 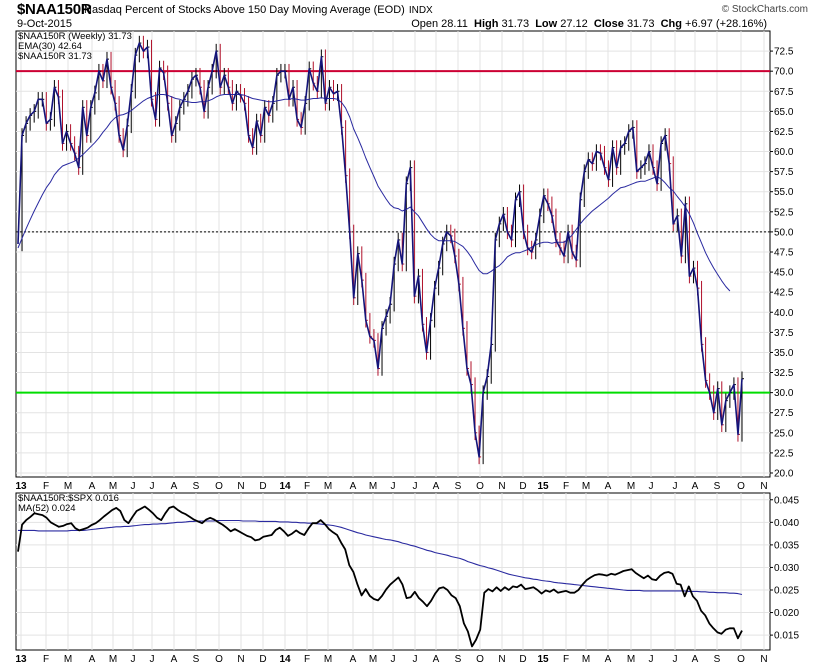 I want to click on ratio-legend-entry: MA(52) 0.024, so click(x=47, y=508).